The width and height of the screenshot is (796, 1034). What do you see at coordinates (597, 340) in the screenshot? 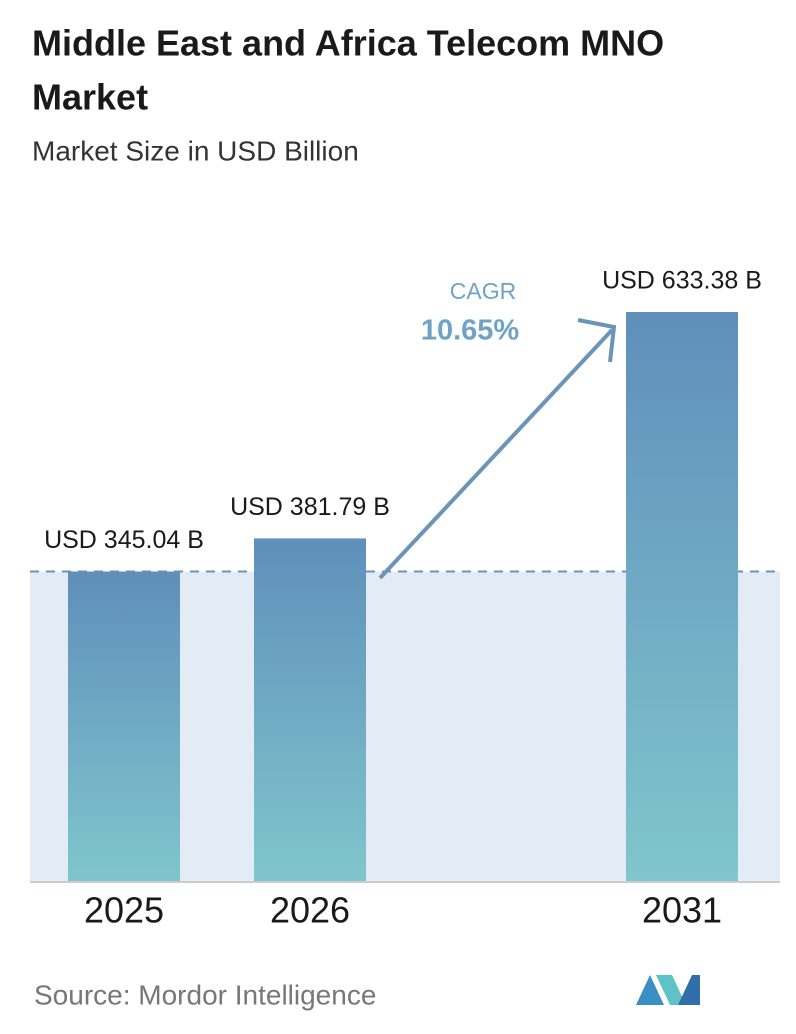
I see `cagr-arrow-head` at bounding box center [597, 340].